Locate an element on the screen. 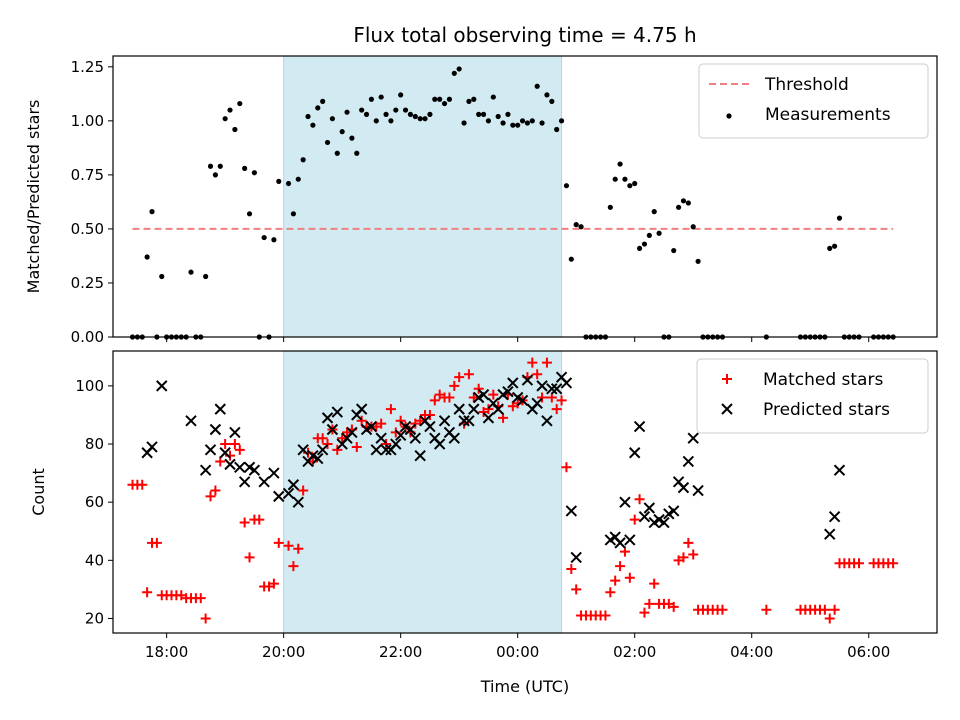 The image size is (960, 720). shaded-interval is located at coordinates (423, 196).